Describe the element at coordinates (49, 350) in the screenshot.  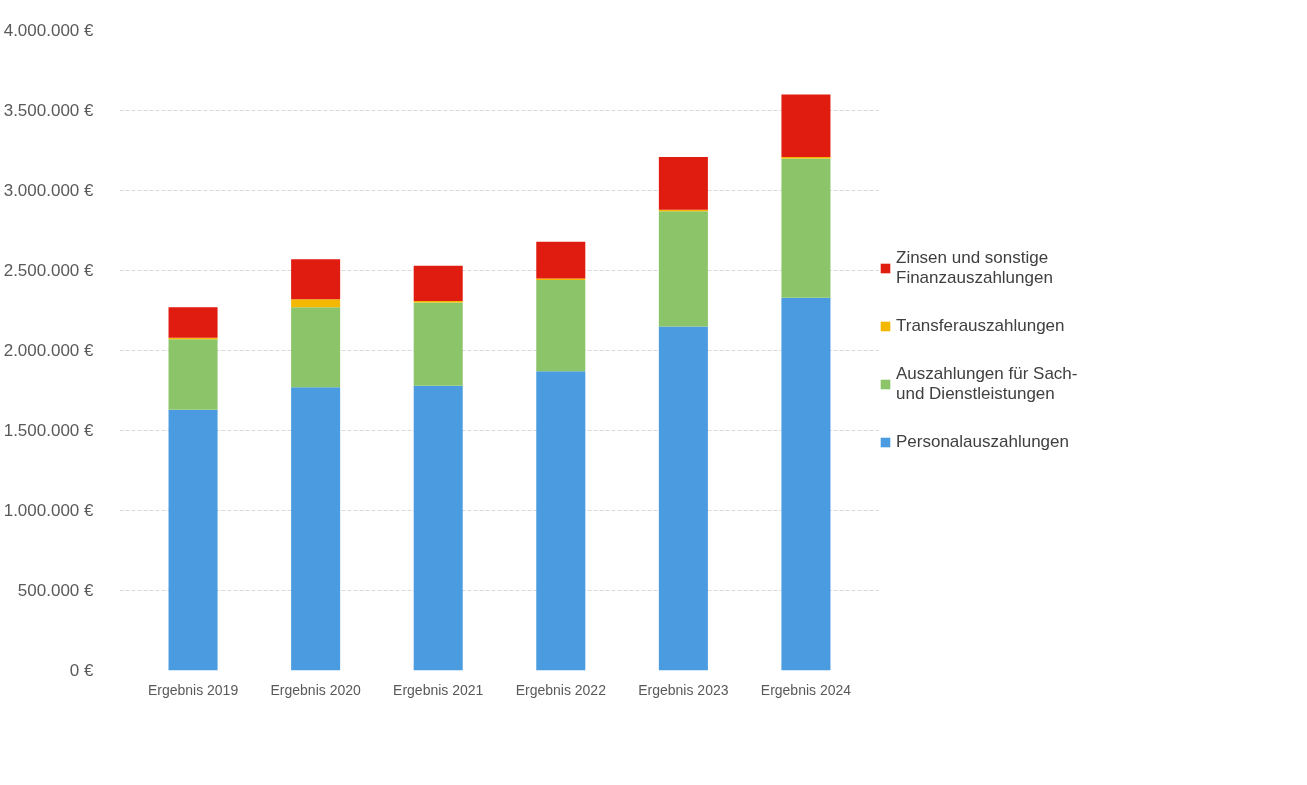
I see `y-tick-label: 2.000.000 €` at that location.